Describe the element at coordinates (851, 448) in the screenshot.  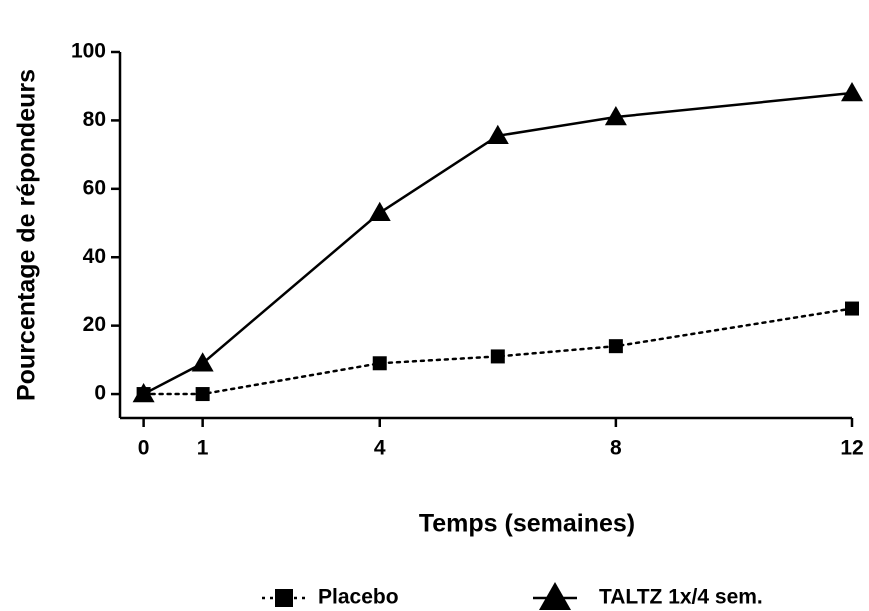
I see `x-tick-label: 12` at that location.